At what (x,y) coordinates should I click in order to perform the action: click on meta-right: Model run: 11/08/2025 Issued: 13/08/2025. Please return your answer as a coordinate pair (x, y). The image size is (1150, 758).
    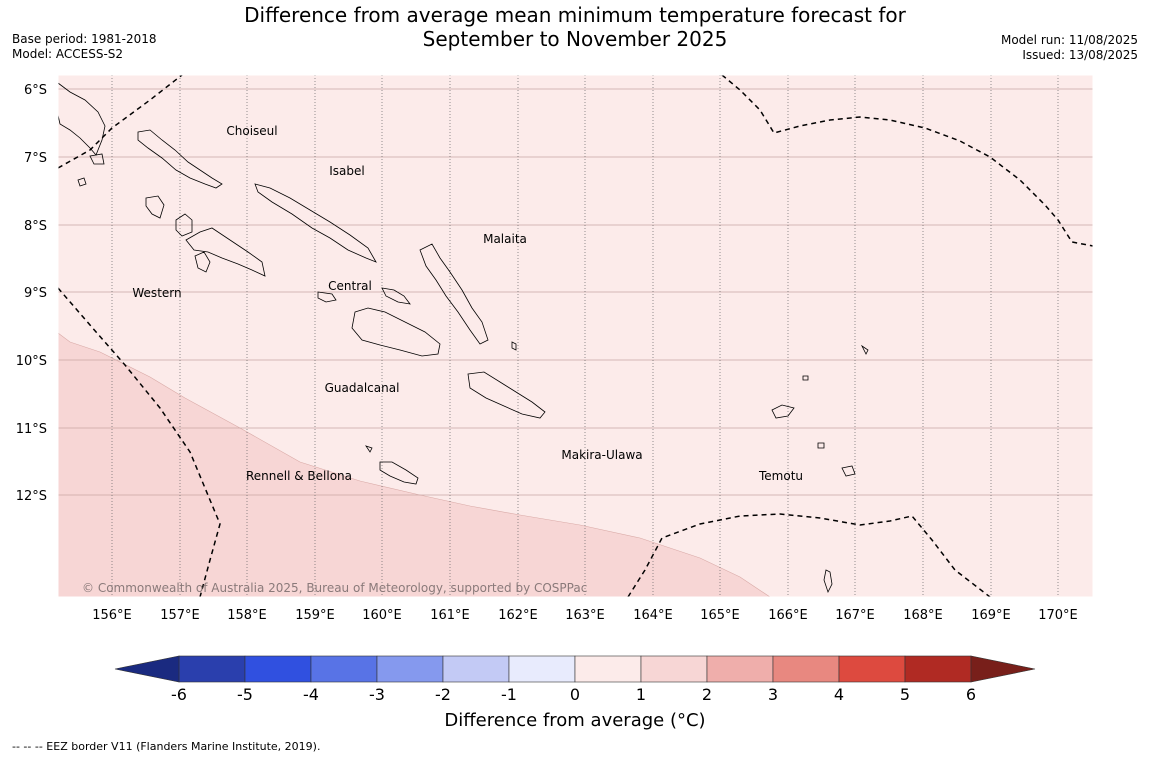
    Looking at the image, I should click on (1069, 48).